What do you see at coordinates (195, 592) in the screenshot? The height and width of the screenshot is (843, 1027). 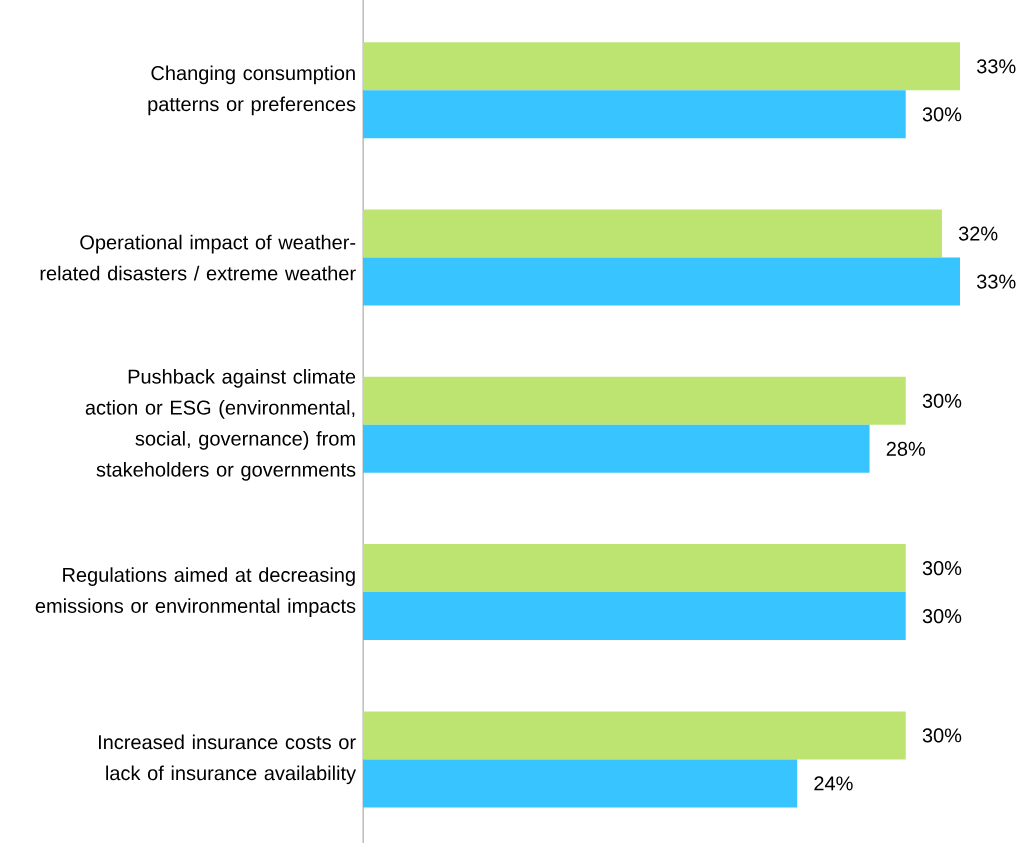 I see `y-tick-label: Regulations aimed at decreasing emissions or environmental impacts` at bounding box center [195, 592].